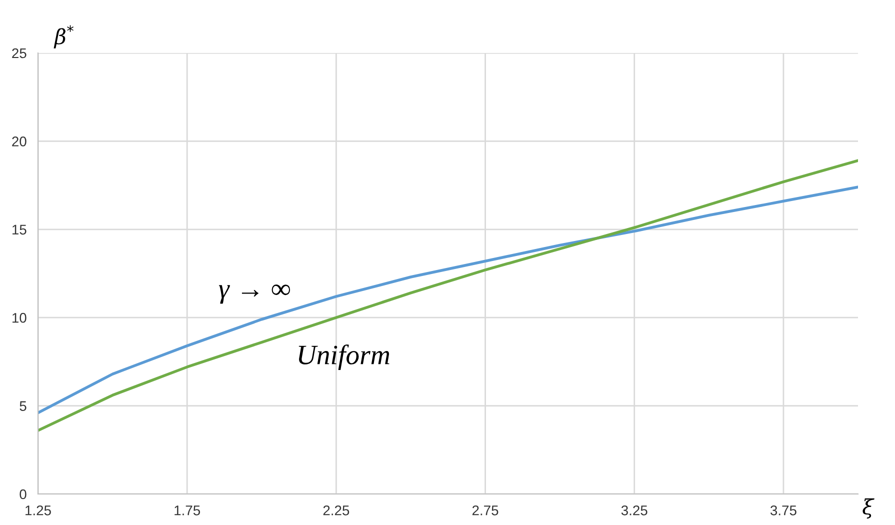 This screenshot has height=525, width=895. Describe the element at coordinates (634, 510) in the screenshot. I see `x-tick-label: 3.25` at that location.